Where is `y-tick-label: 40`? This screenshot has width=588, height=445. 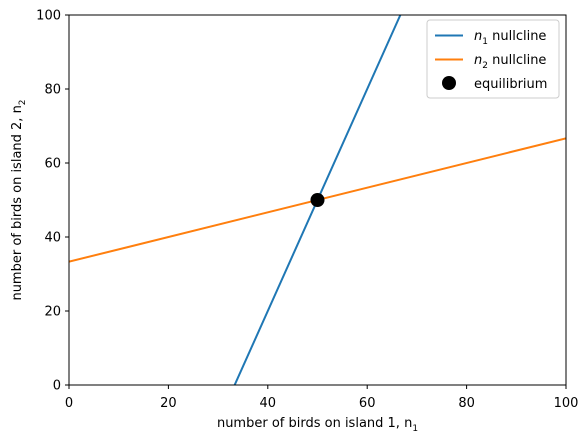 y-tick-label: 40 is located at coordinates (52, 238).